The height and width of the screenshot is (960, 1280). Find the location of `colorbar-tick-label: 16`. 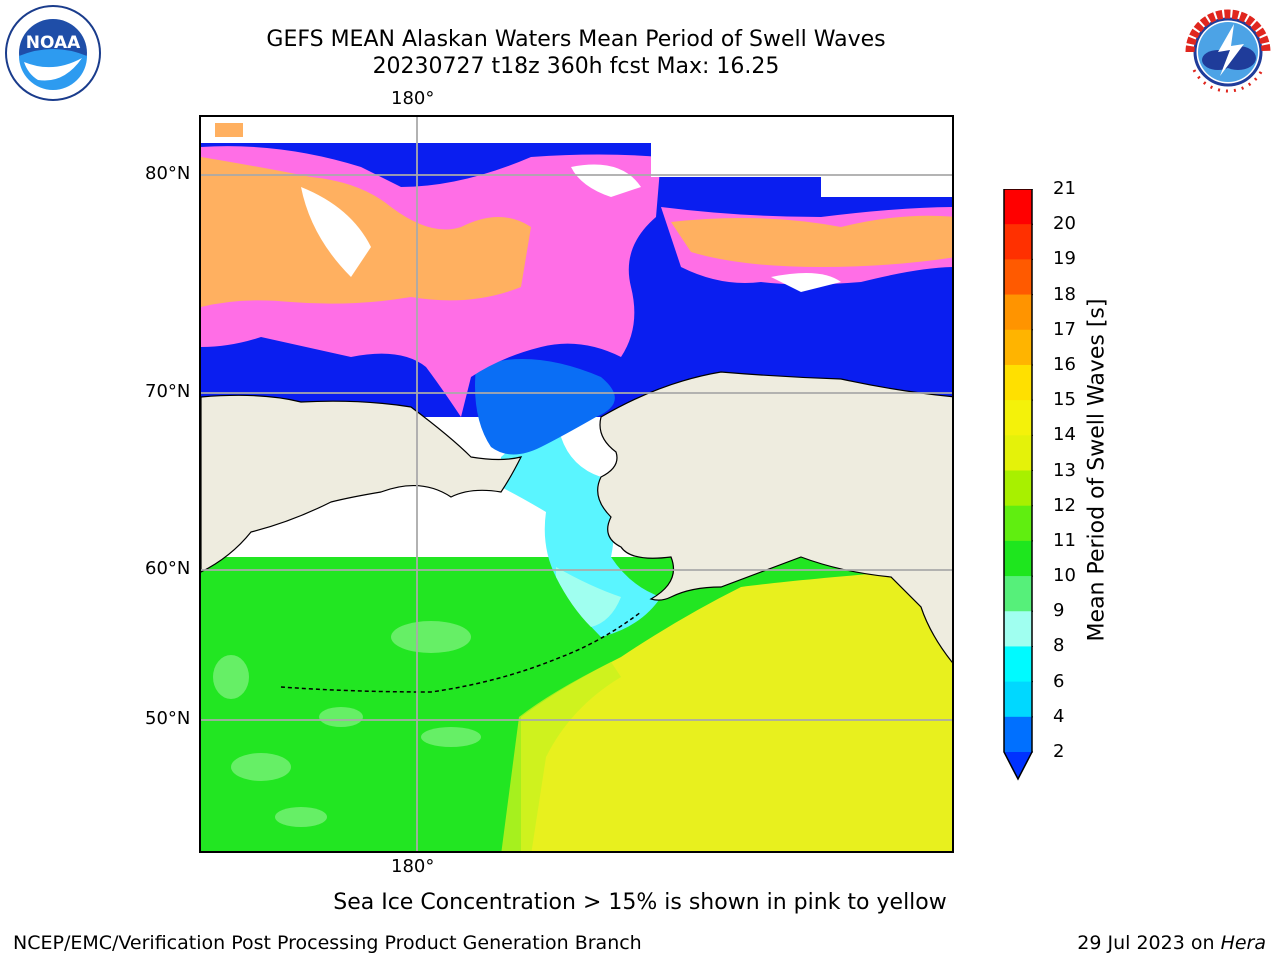

colorbar-tick-label: 16 is located at coordinates (1064, 364).